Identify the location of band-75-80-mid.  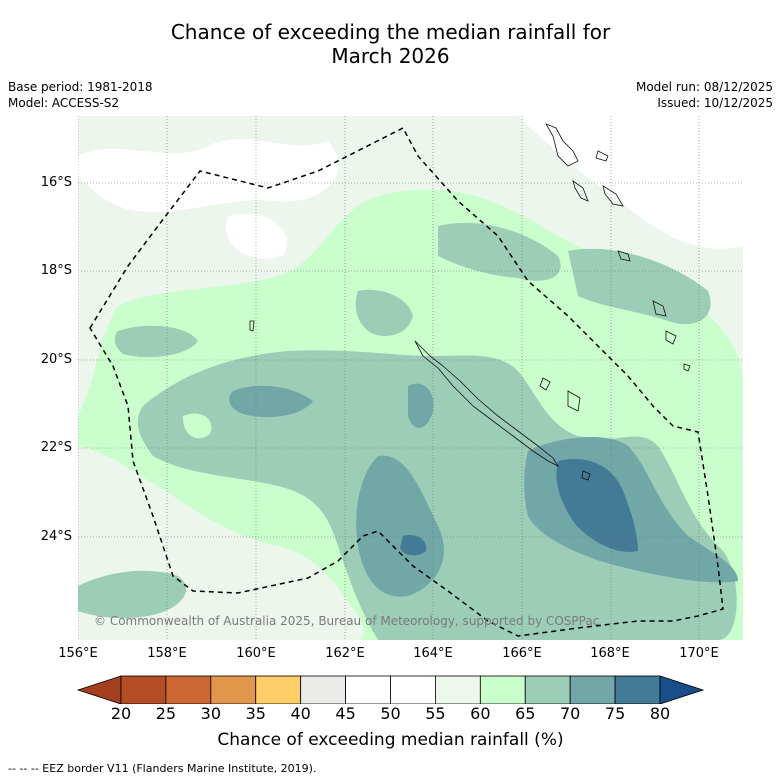
(421, 405).